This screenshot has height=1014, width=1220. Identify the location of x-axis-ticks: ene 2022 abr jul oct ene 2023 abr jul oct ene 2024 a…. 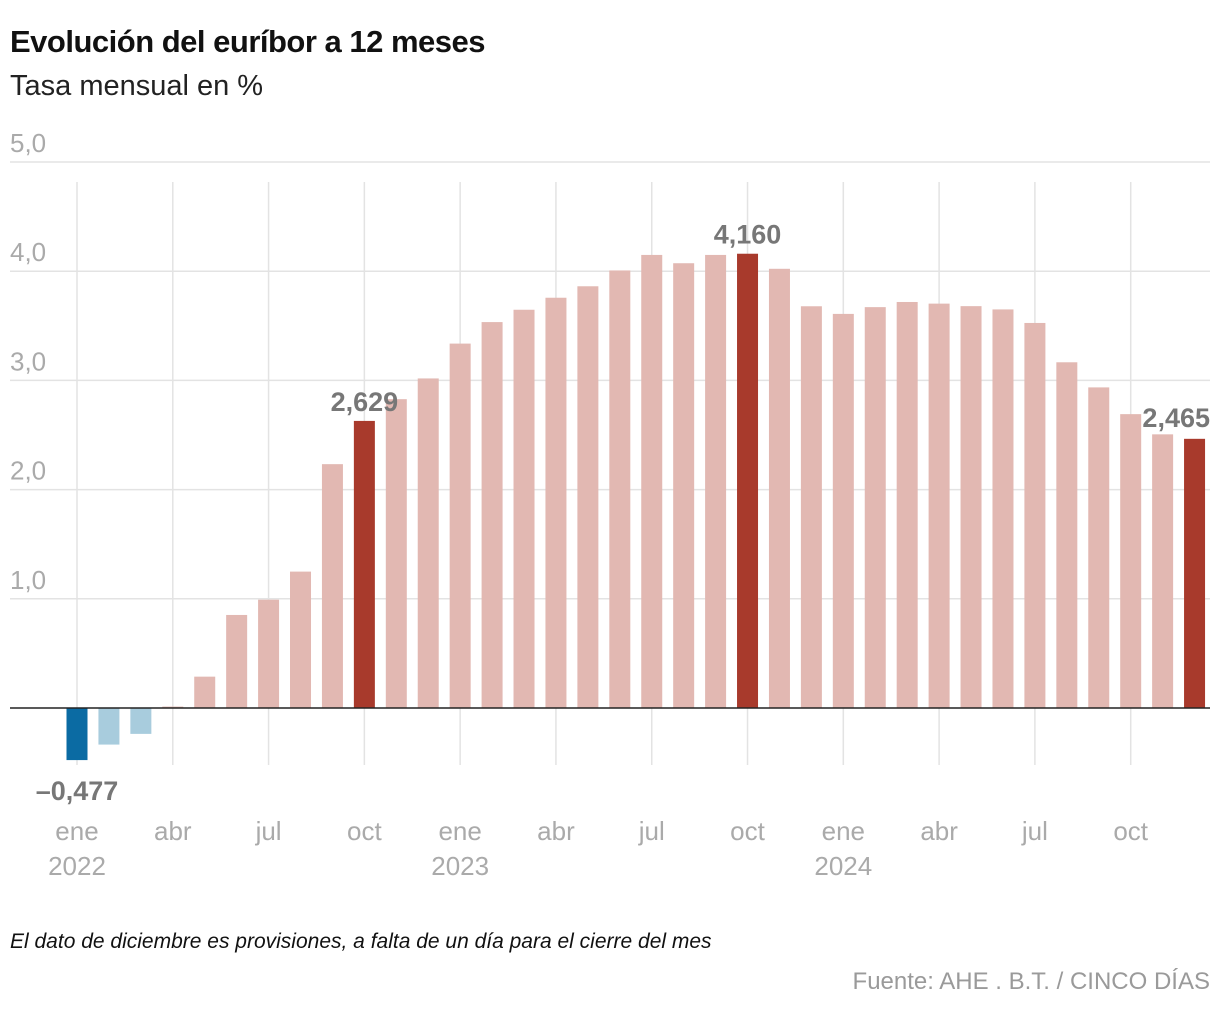
(598, 848).